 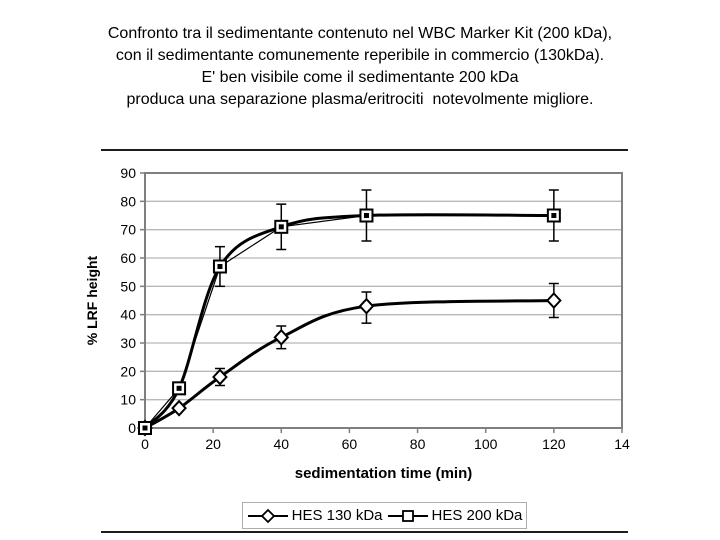 I want to click on y-tick-label: 70, so click(x=128, y=230).